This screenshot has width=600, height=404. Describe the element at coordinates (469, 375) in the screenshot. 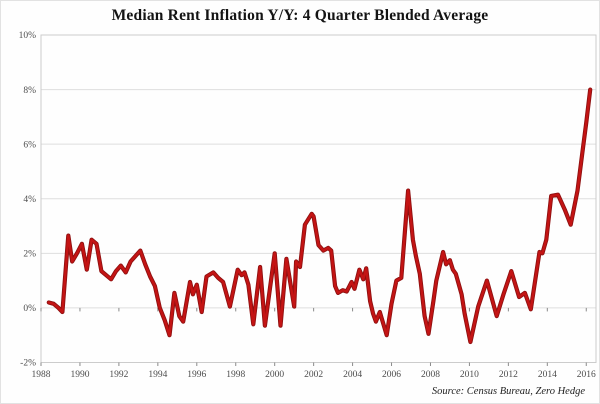

I see `x-axis-tick-label: 2010` at that location.